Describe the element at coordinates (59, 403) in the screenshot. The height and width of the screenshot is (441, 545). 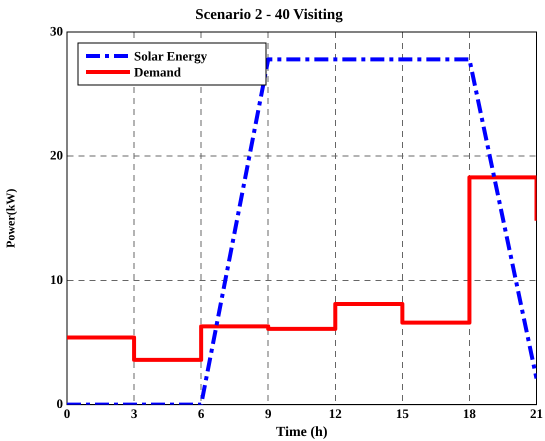
I see `y-tick-label: 0` at that location.